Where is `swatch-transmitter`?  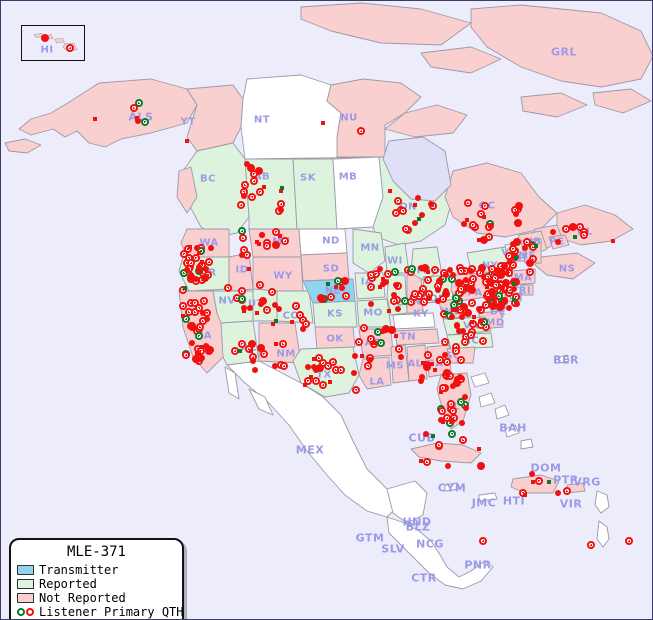 swatch-transmitter is located at coordinates (25, 570).